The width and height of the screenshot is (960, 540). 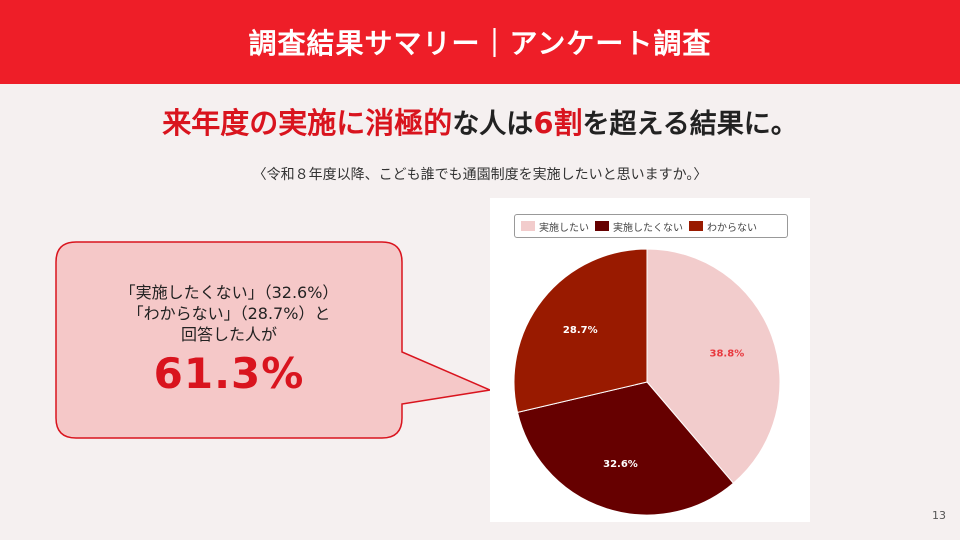 I want to click on callout-line-3: 回答した人が, so click(x=228, y=334).